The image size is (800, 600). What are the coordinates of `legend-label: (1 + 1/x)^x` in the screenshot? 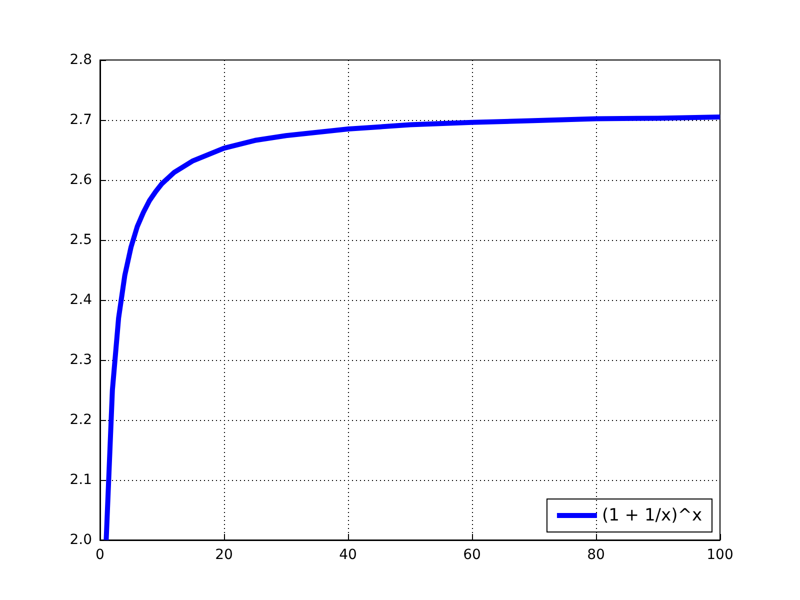 It's located at (652, 516).